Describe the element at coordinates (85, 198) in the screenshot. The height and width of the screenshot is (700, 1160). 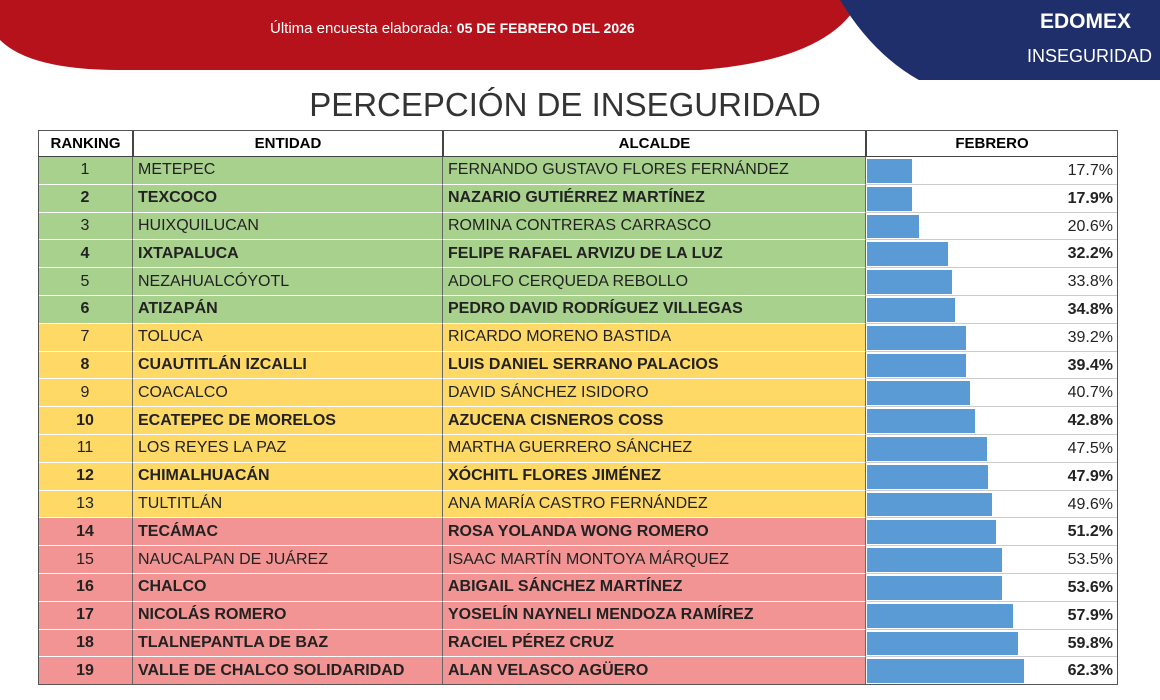
I see `rank: 2` at that location.